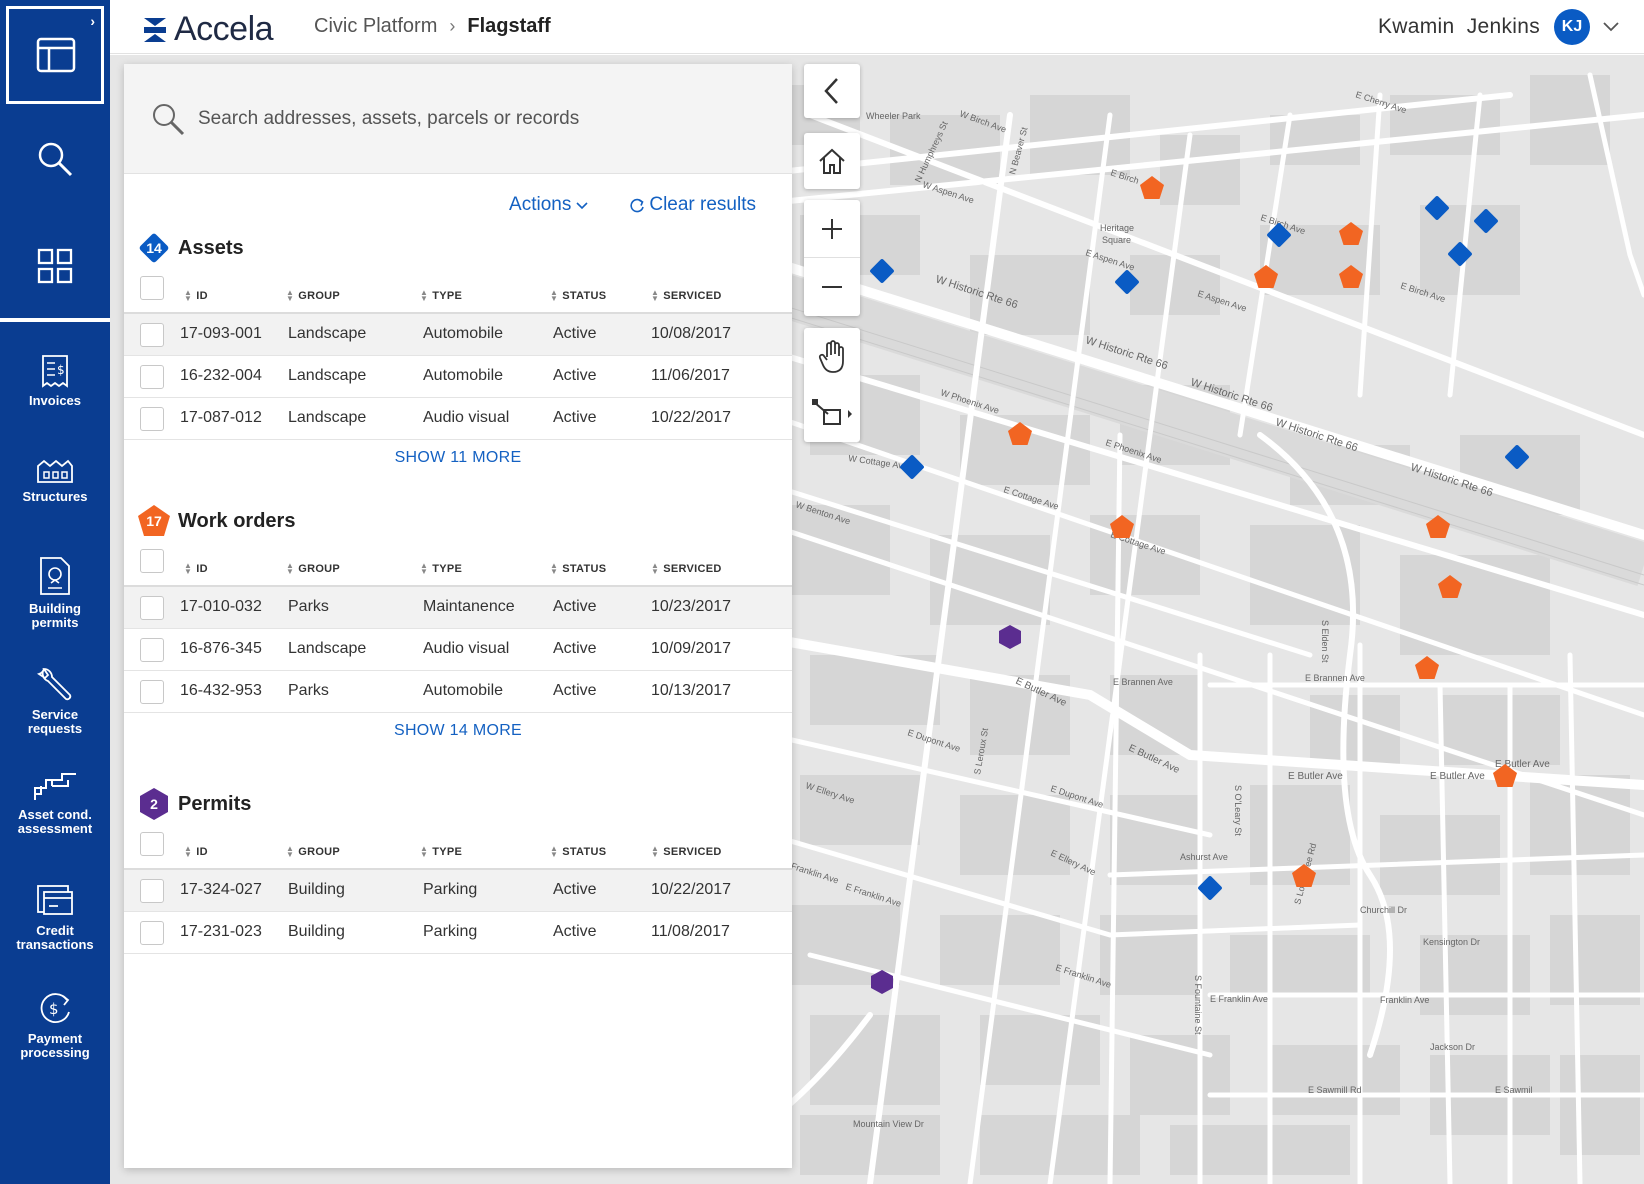  I want to click on pan-button, so click(832, 356).